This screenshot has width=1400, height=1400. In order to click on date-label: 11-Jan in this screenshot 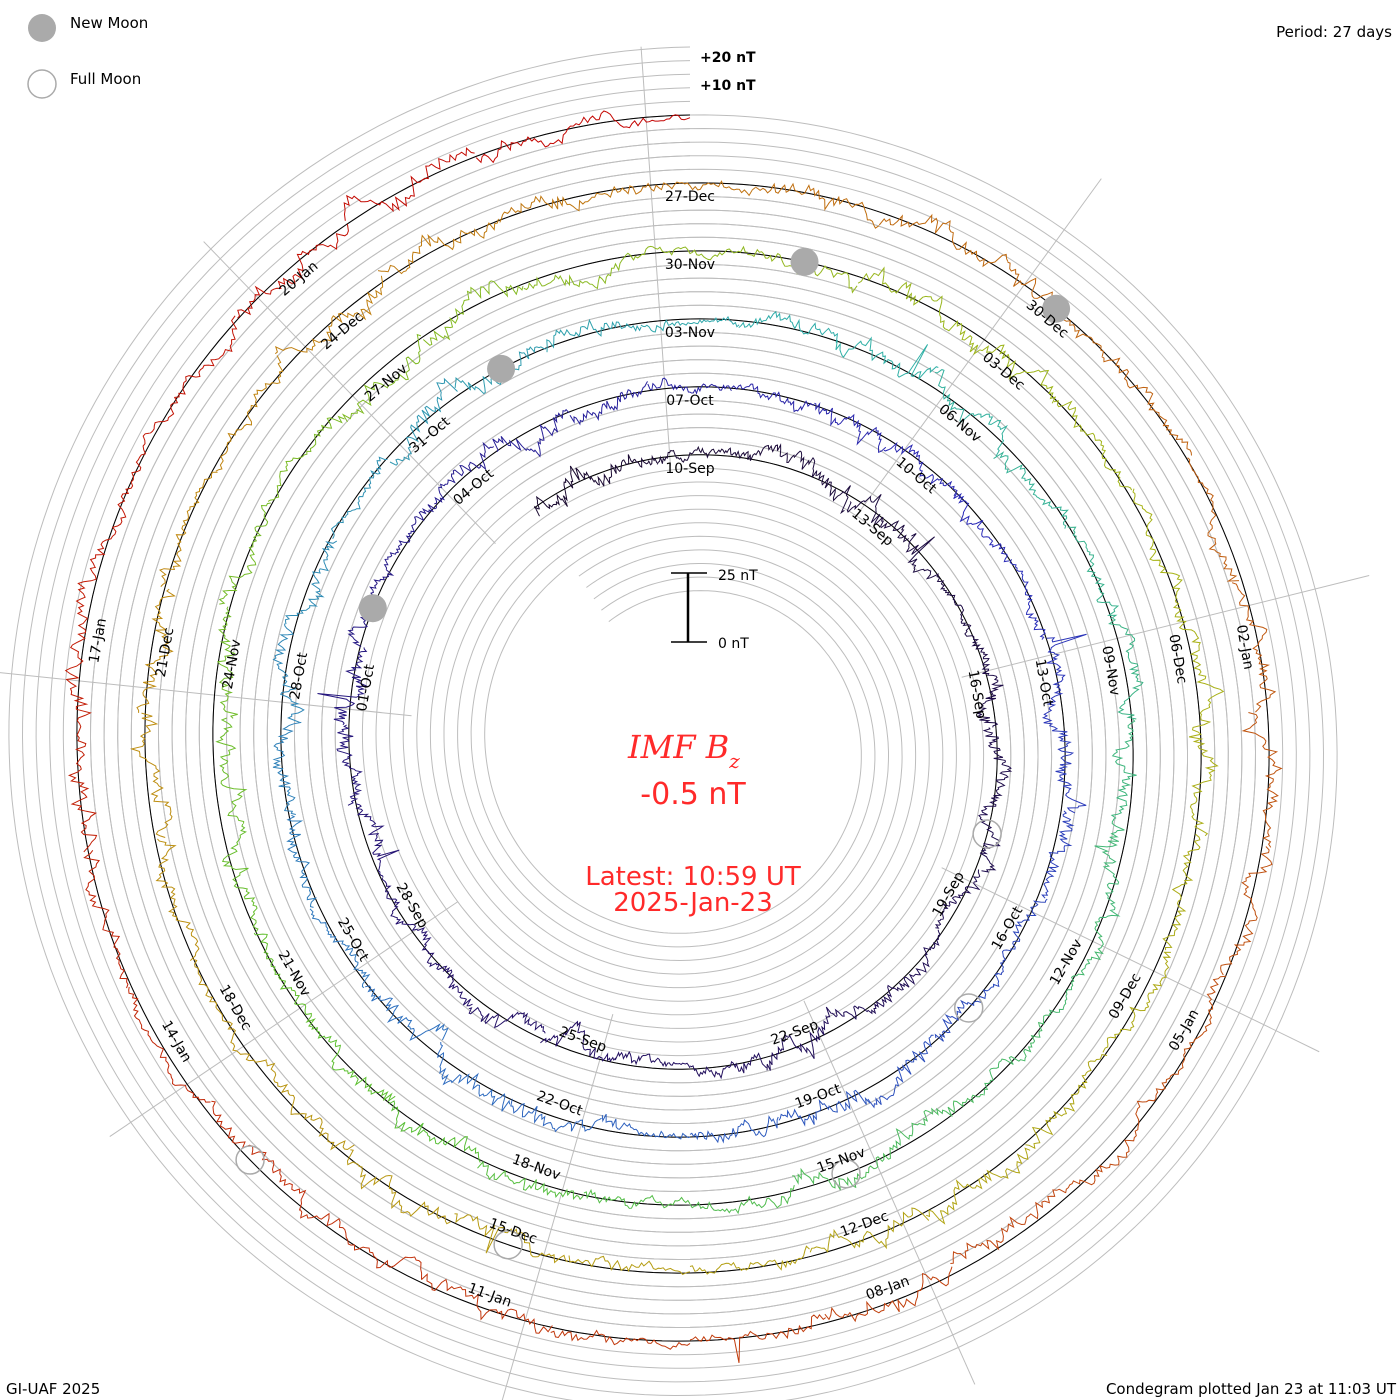, I will do `click(490, 1295)`.